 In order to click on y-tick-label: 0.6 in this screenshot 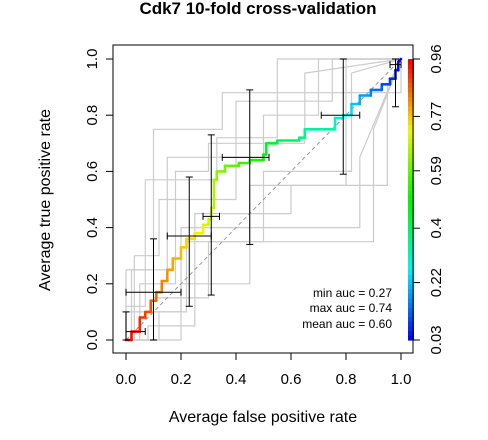, I will do `click(92, 171)`.